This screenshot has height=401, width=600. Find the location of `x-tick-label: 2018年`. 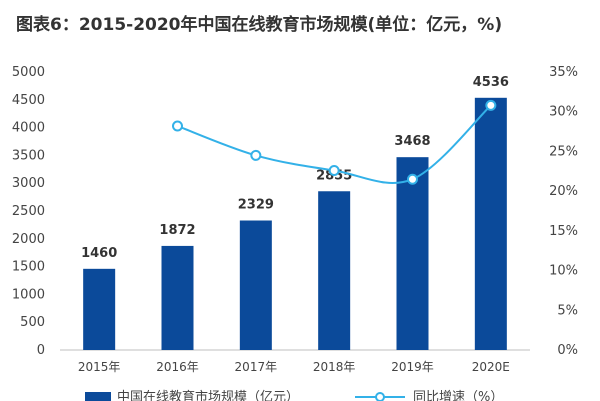

x-tick-label: 2018年 is located at coordinates (334, 367).